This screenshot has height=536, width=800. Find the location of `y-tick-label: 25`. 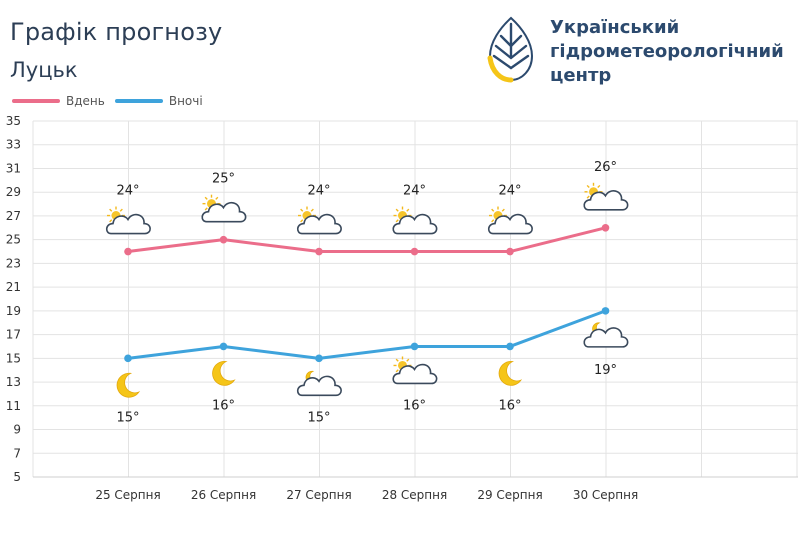

y-tick-label: 25 is located at coordinates (13, 240).